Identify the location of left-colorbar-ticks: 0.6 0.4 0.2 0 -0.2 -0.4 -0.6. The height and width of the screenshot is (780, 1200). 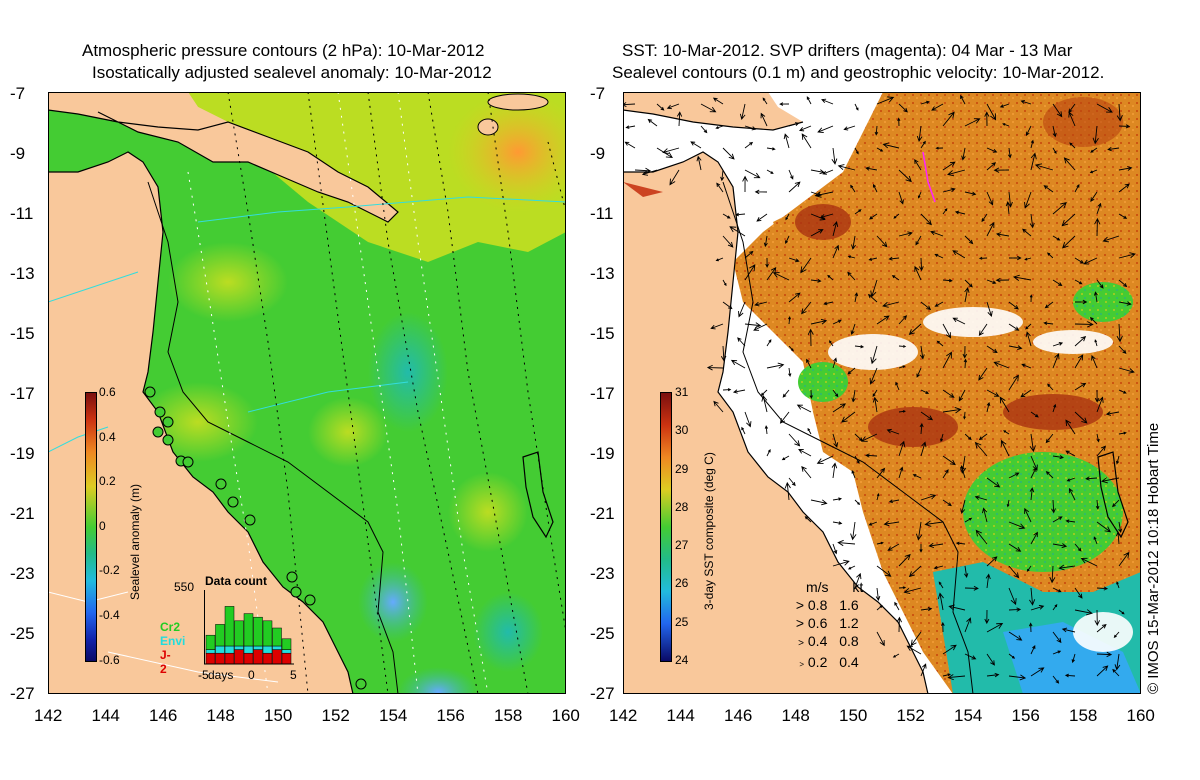
(109, 526).